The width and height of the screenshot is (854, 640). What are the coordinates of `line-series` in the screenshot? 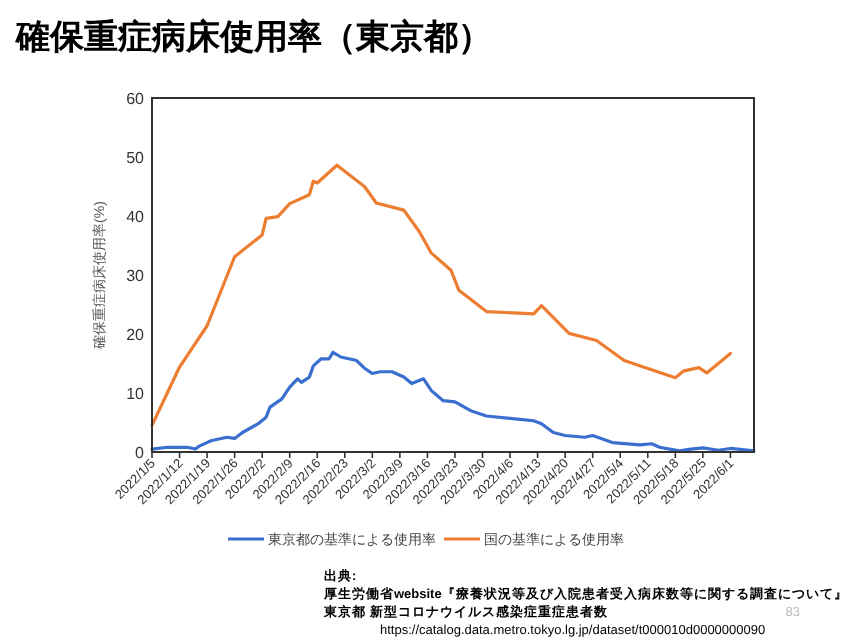 It's located at (453, 401).